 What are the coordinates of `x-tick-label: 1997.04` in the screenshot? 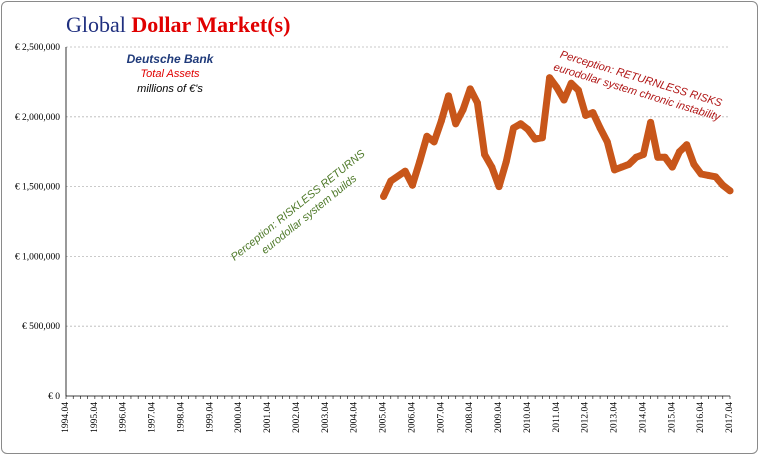 It's located at (153, 417).